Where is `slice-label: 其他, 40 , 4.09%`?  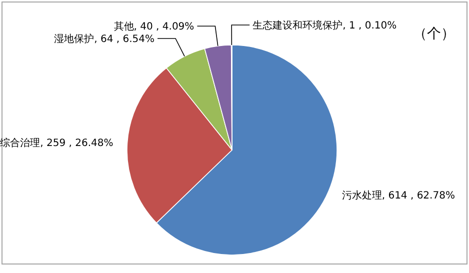
slice-label: 其他, 40 , 4.09% is located at coordinates (154, 26).